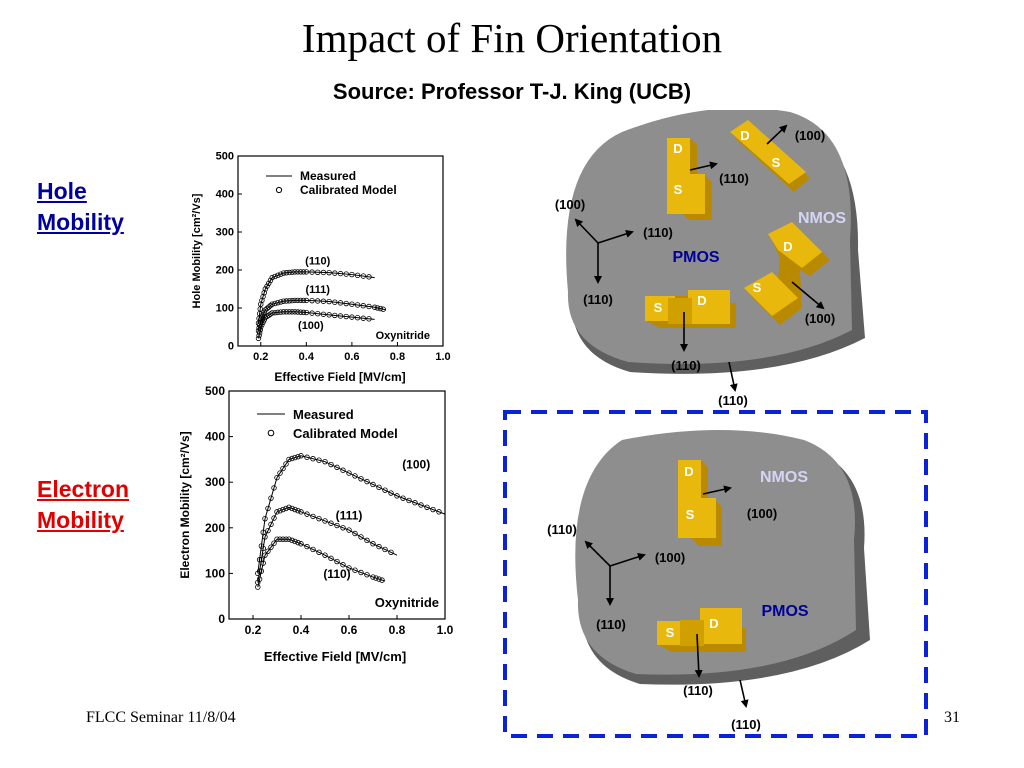  Describe the element at coordinates (658, 307) in the screenshot. I see `source-label: S` at that location.